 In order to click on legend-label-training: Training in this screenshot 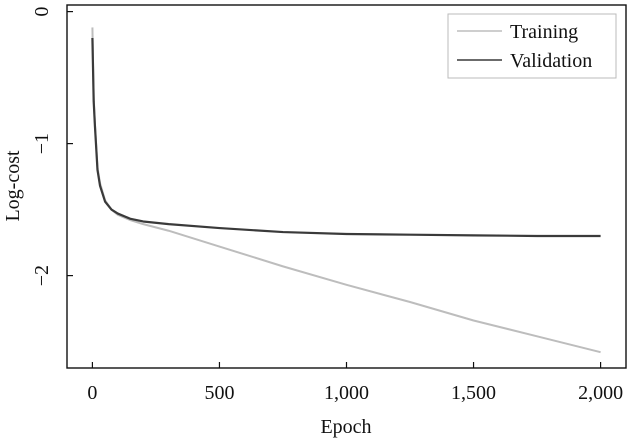, I will do `click(544, 32)`.